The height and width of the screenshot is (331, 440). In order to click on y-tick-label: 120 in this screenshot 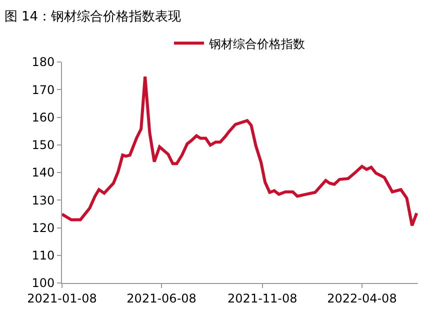, I will do `click(43, 227)`.